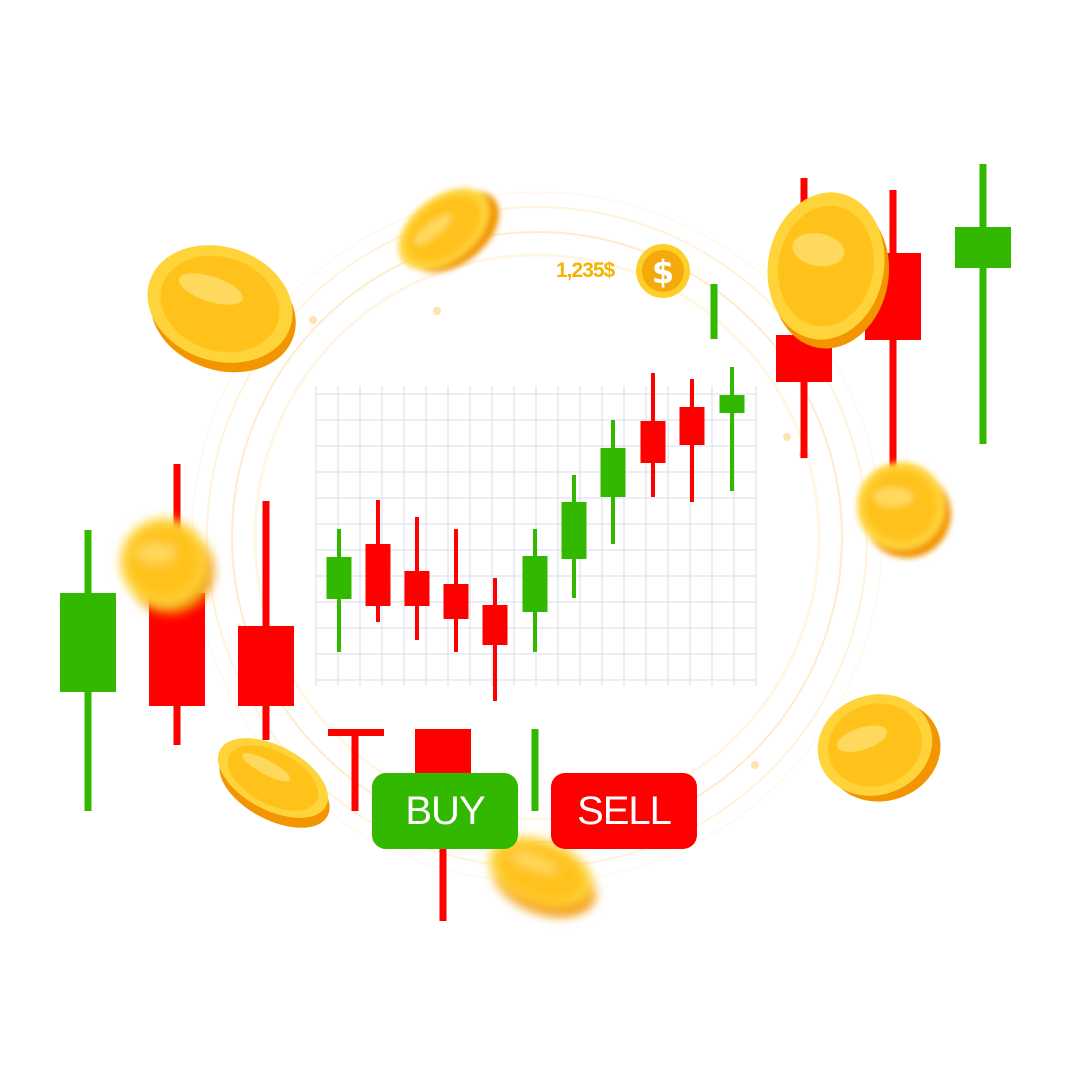 Image resolution: width=1080 pixels, height=1080 pixels. What do you see at coordinates (445, 811) in the screenshot?
I see `buy-button: BUY` at bounding box center [445, 811].